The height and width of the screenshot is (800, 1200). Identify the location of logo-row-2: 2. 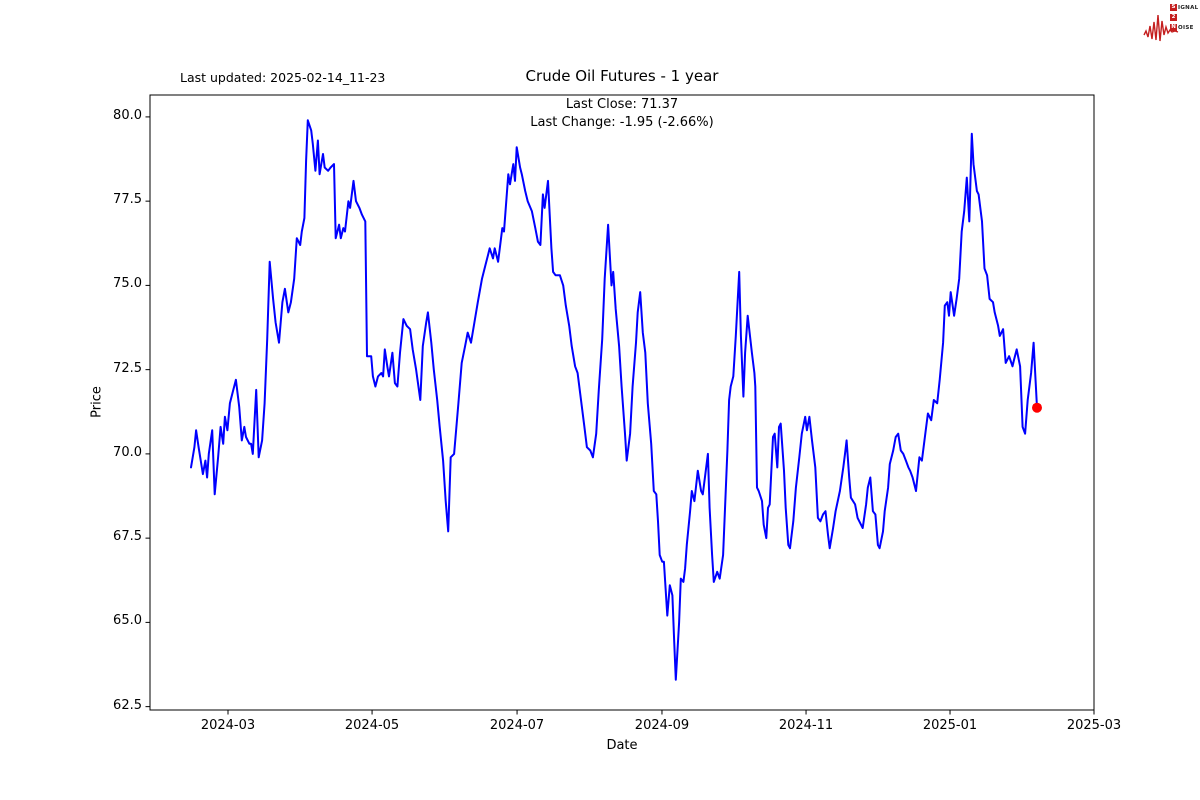
(1184, 17).